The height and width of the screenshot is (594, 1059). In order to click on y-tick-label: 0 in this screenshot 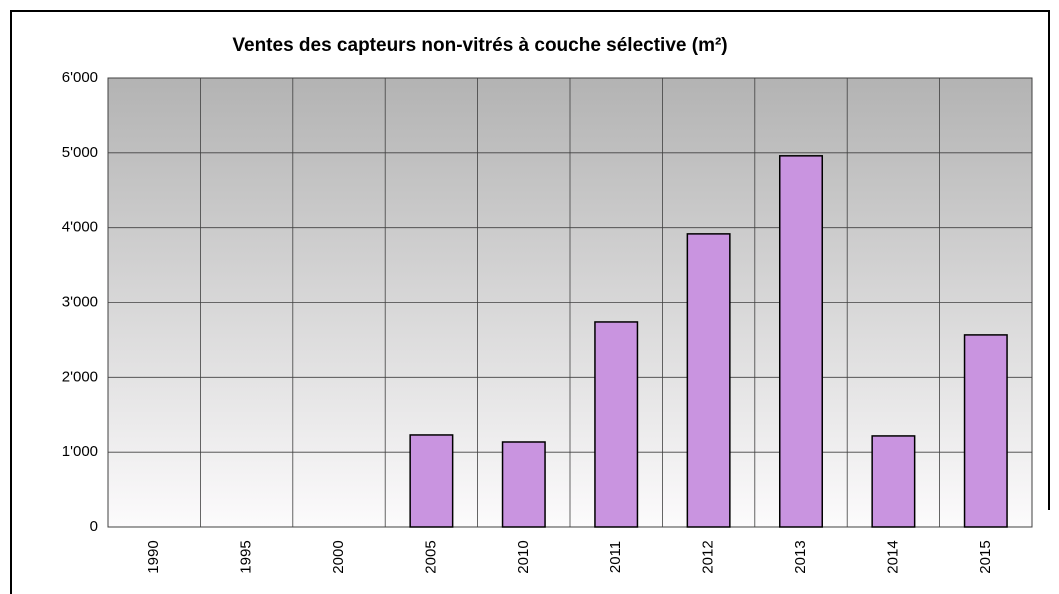, I will do `click(94, 526)`.